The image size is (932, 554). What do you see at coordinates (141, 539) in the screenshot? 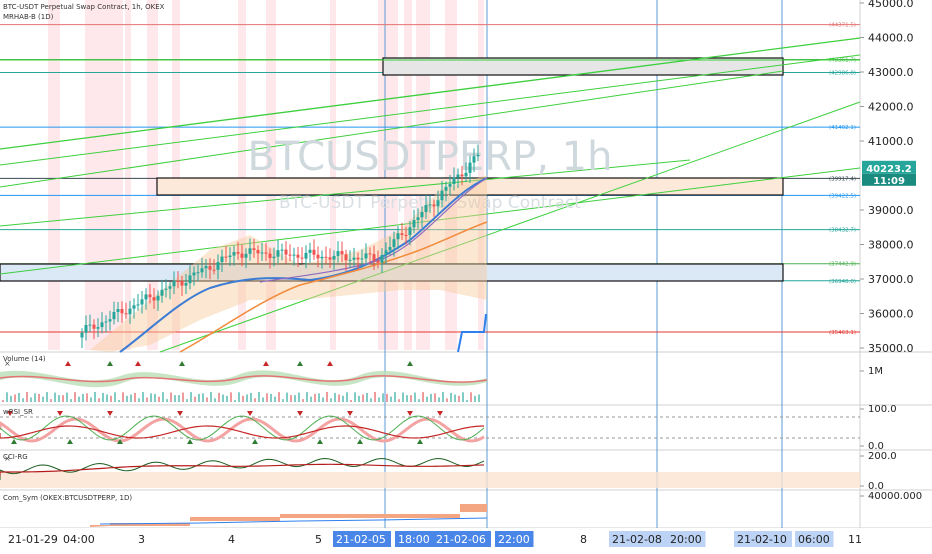
I see `time-axis-label: 3` at bounding box center [141, 539].